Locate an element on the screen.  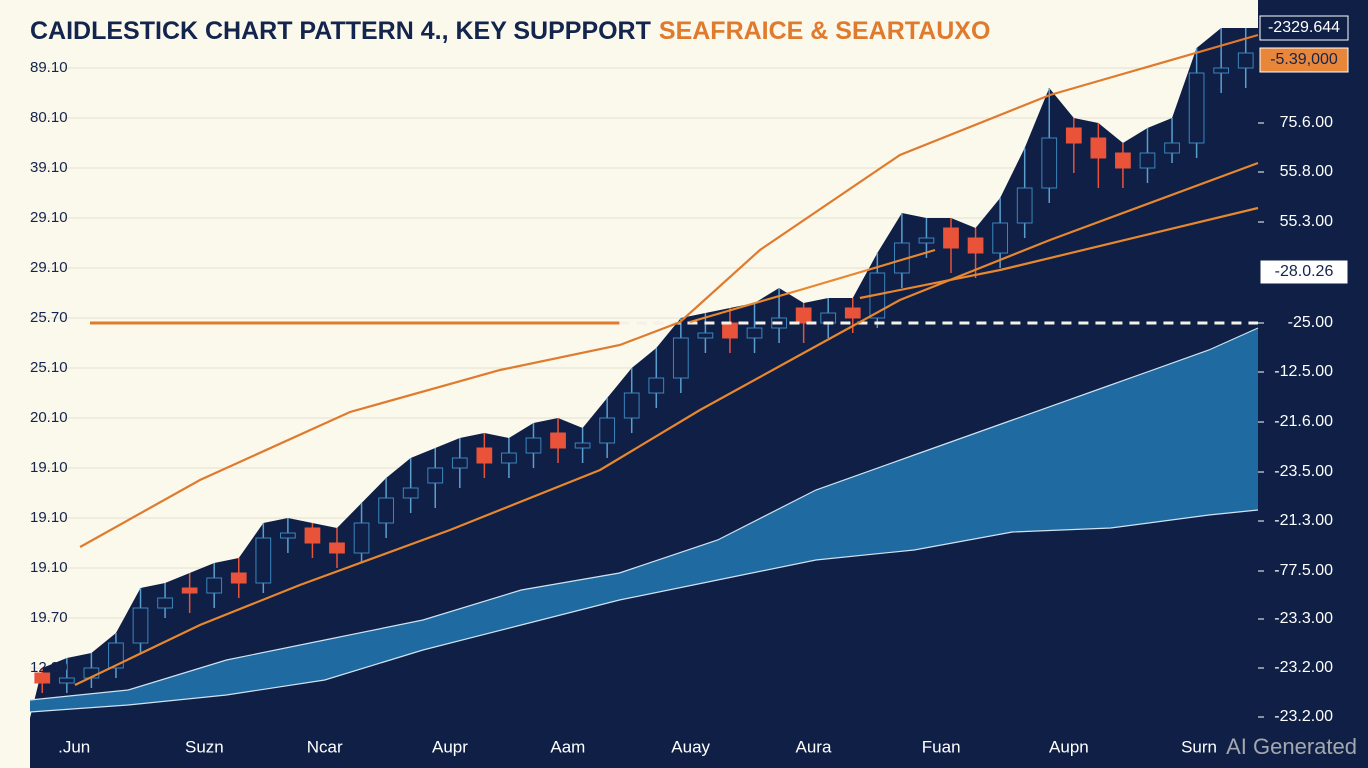
y-tick-label: 25.70 is located at coordinates (49, 317).